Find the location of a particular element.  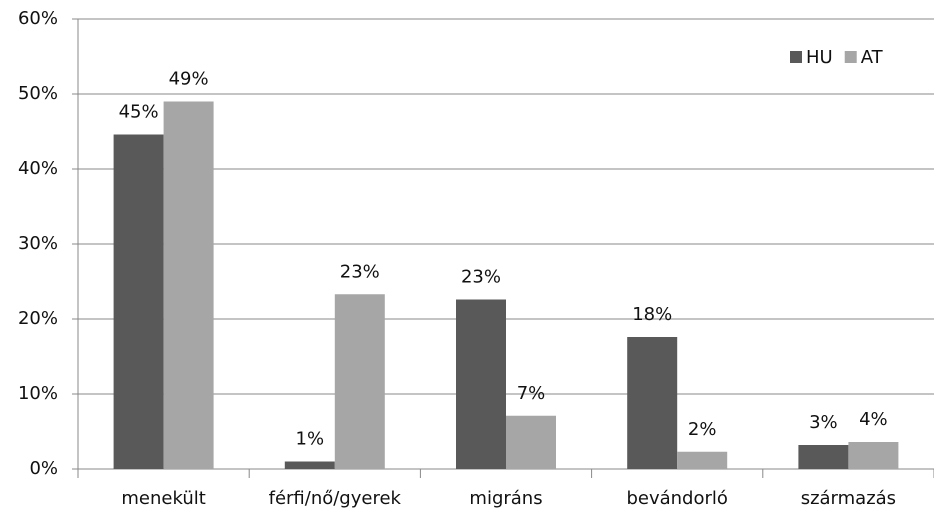

y-tick-label: 20% is located at coordinates (38, 318).